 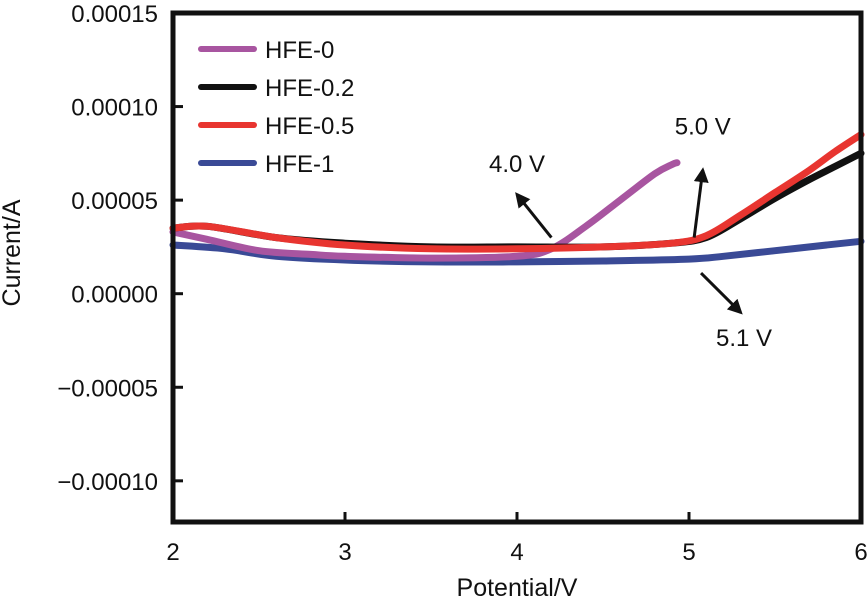 I want to click on x-tick-label: 4, so click(x=516, y=552).